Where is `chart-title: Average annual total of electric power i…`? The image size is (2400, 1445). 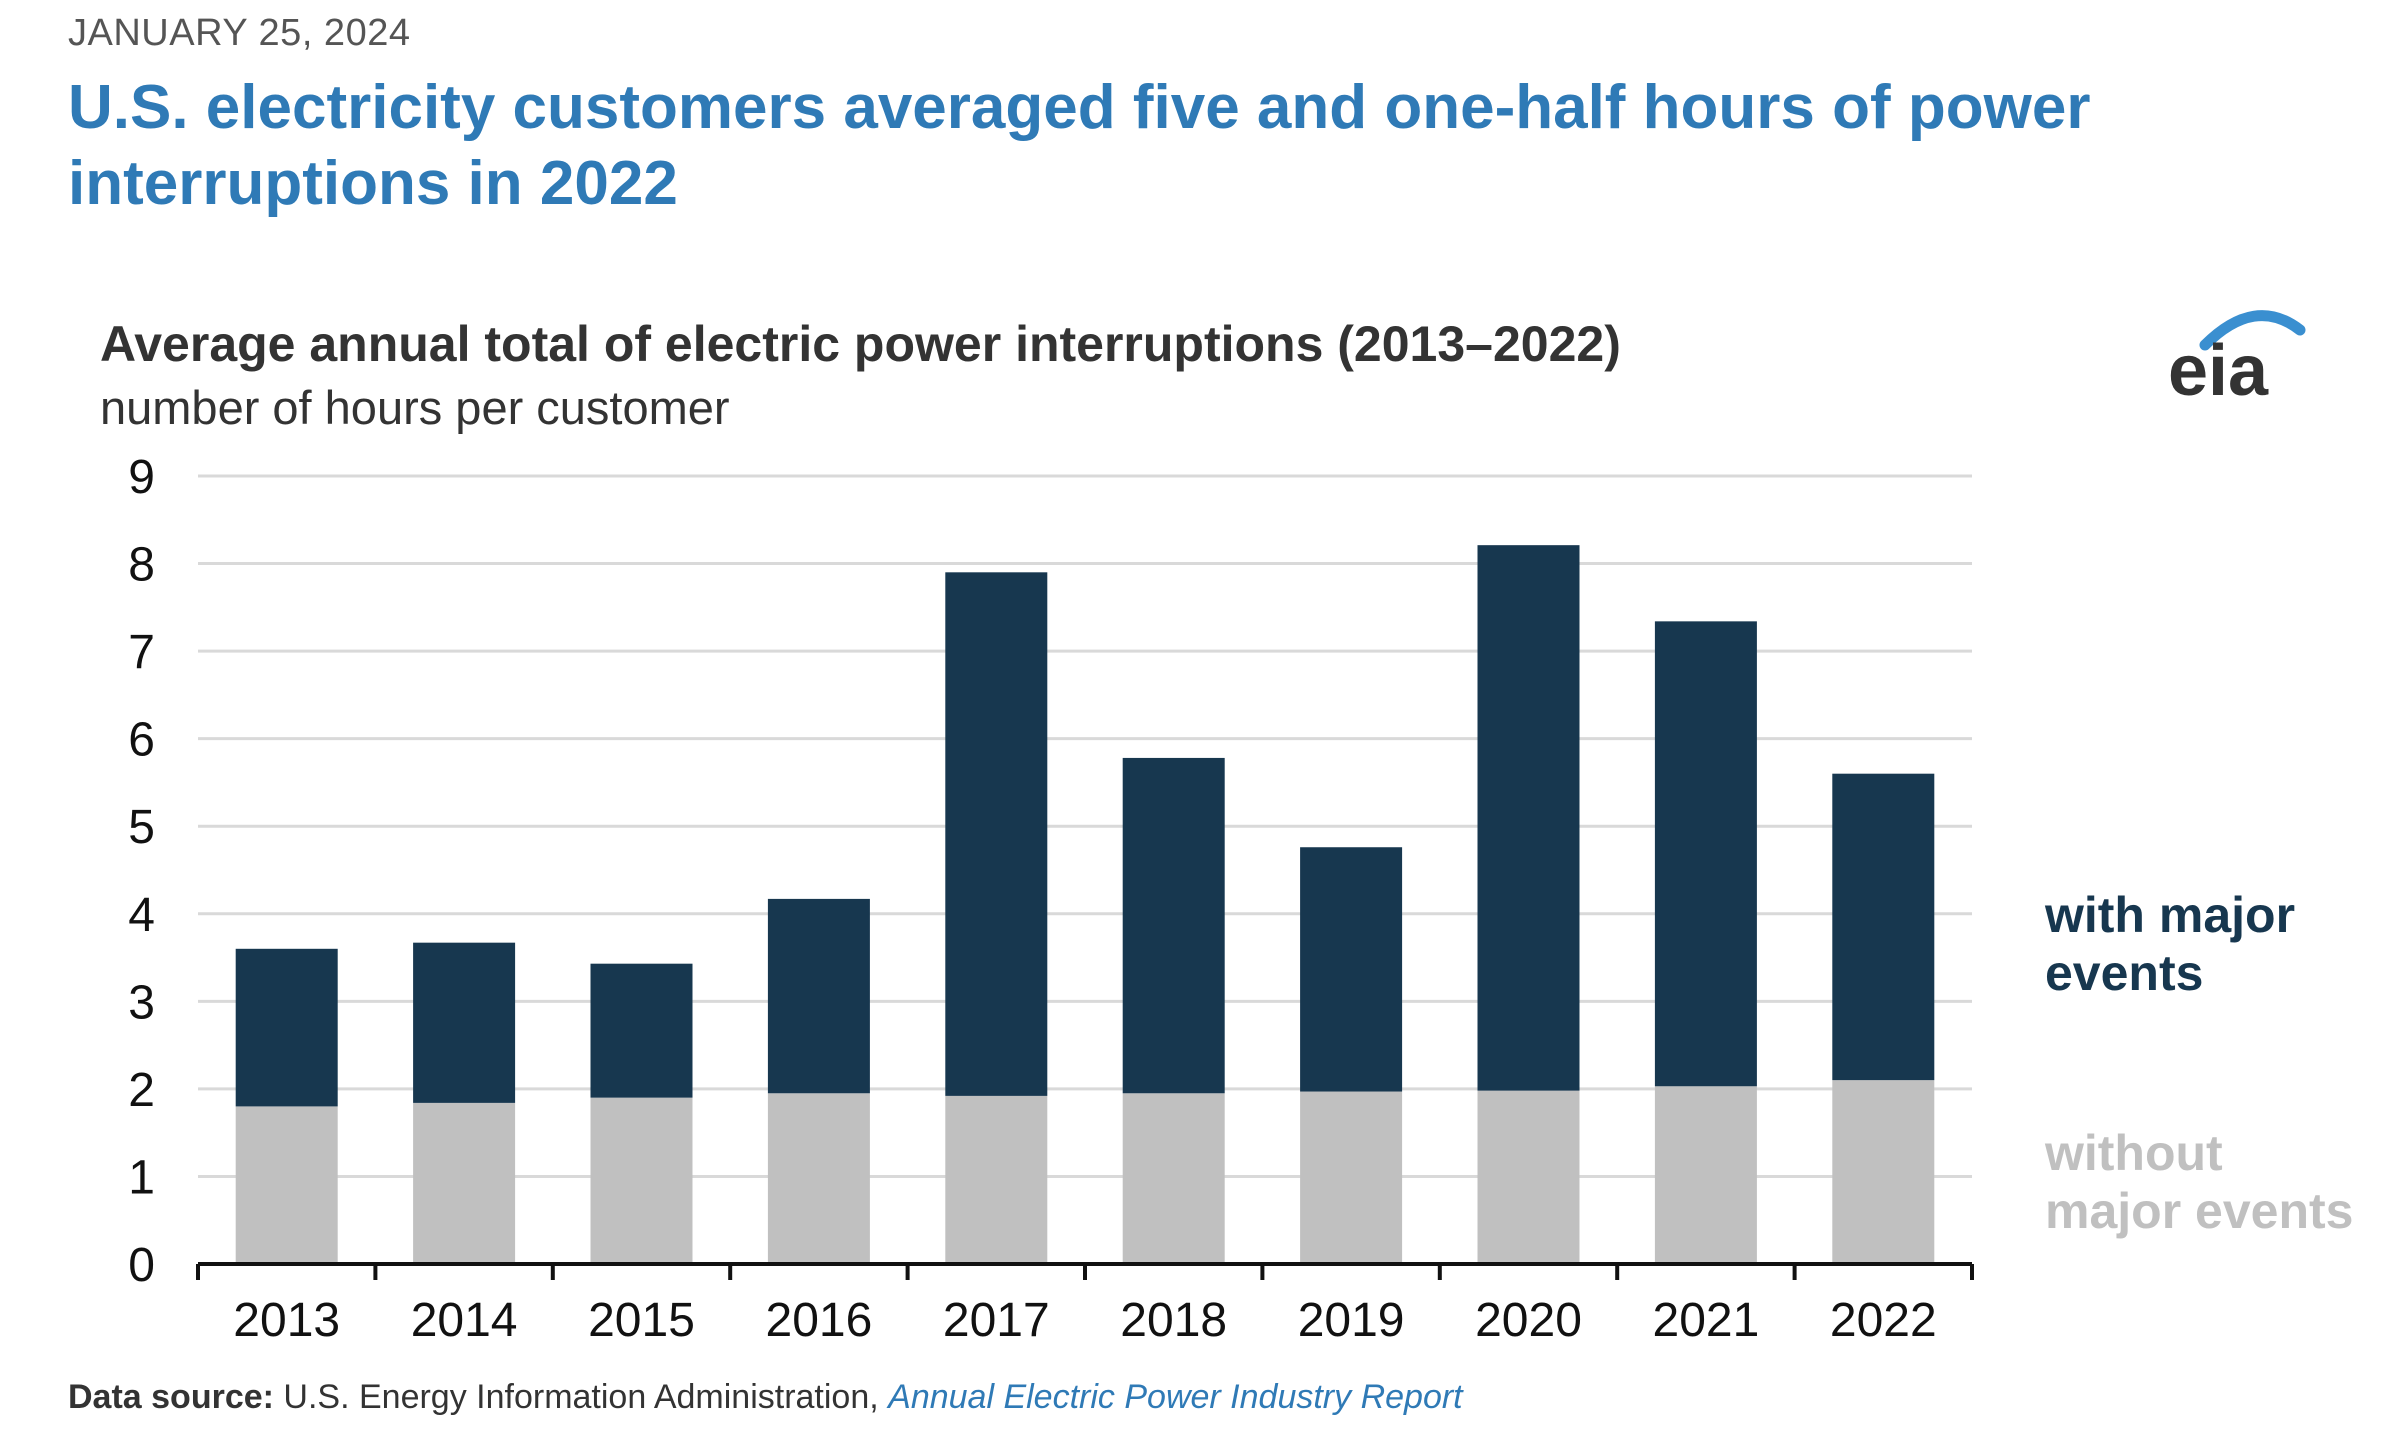
chart-title: Average annual total of electric power i… is located at coordinates (860, 344).